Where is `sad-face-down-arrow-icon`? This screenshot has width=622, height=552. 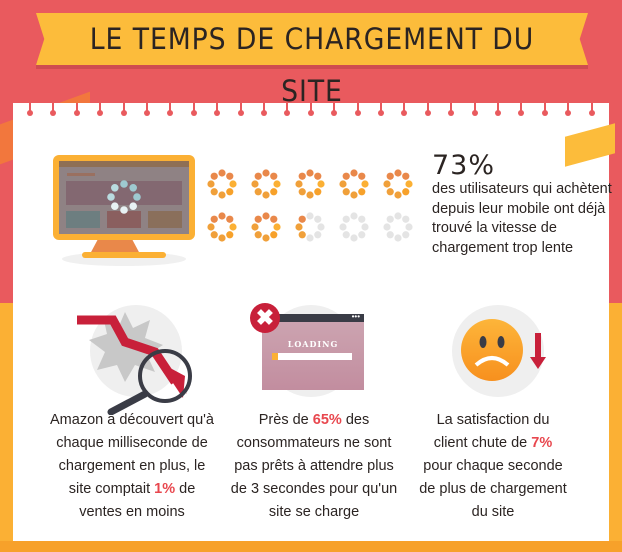 sad-face-down-arrow-icon is located at coordinates (503, 350).